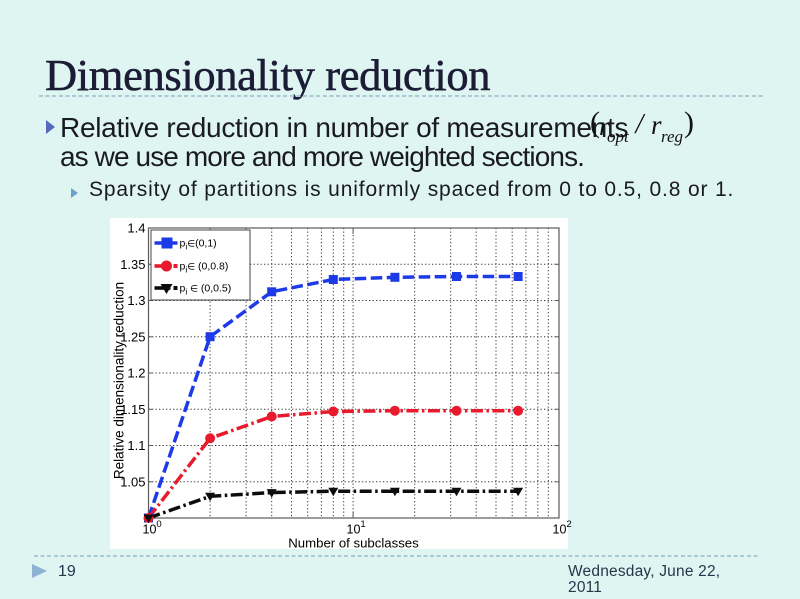 This screenshot has width=800, height=599. What do you see at coordinates (132, 481) in the screenshot?
I see `svg-text: 1.05` at bounding box center [132, 481].